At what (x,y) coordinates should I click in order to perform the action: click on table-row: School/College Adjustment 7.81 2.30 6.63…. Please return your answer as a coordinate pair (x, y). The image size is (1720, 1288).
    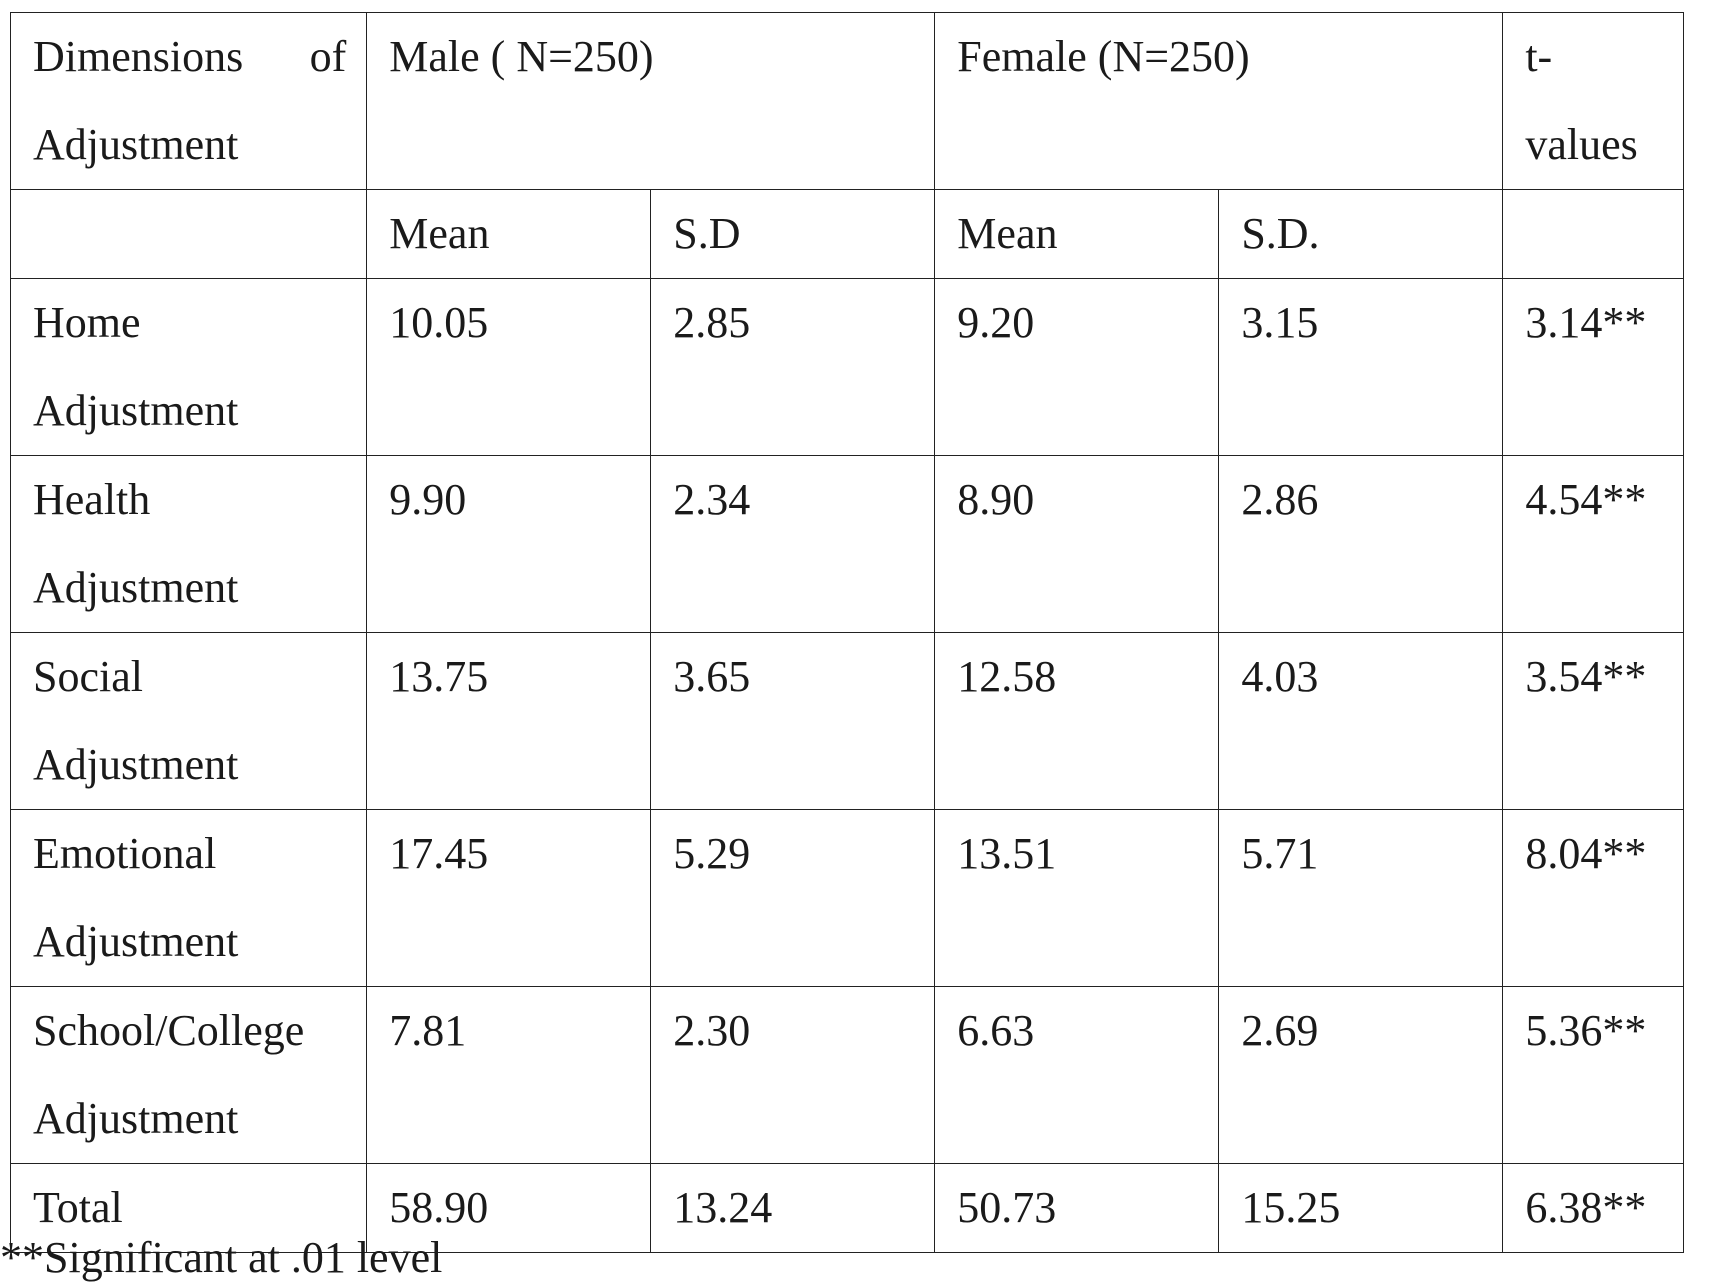
    Looking at the image, I should click on (846, 1075).